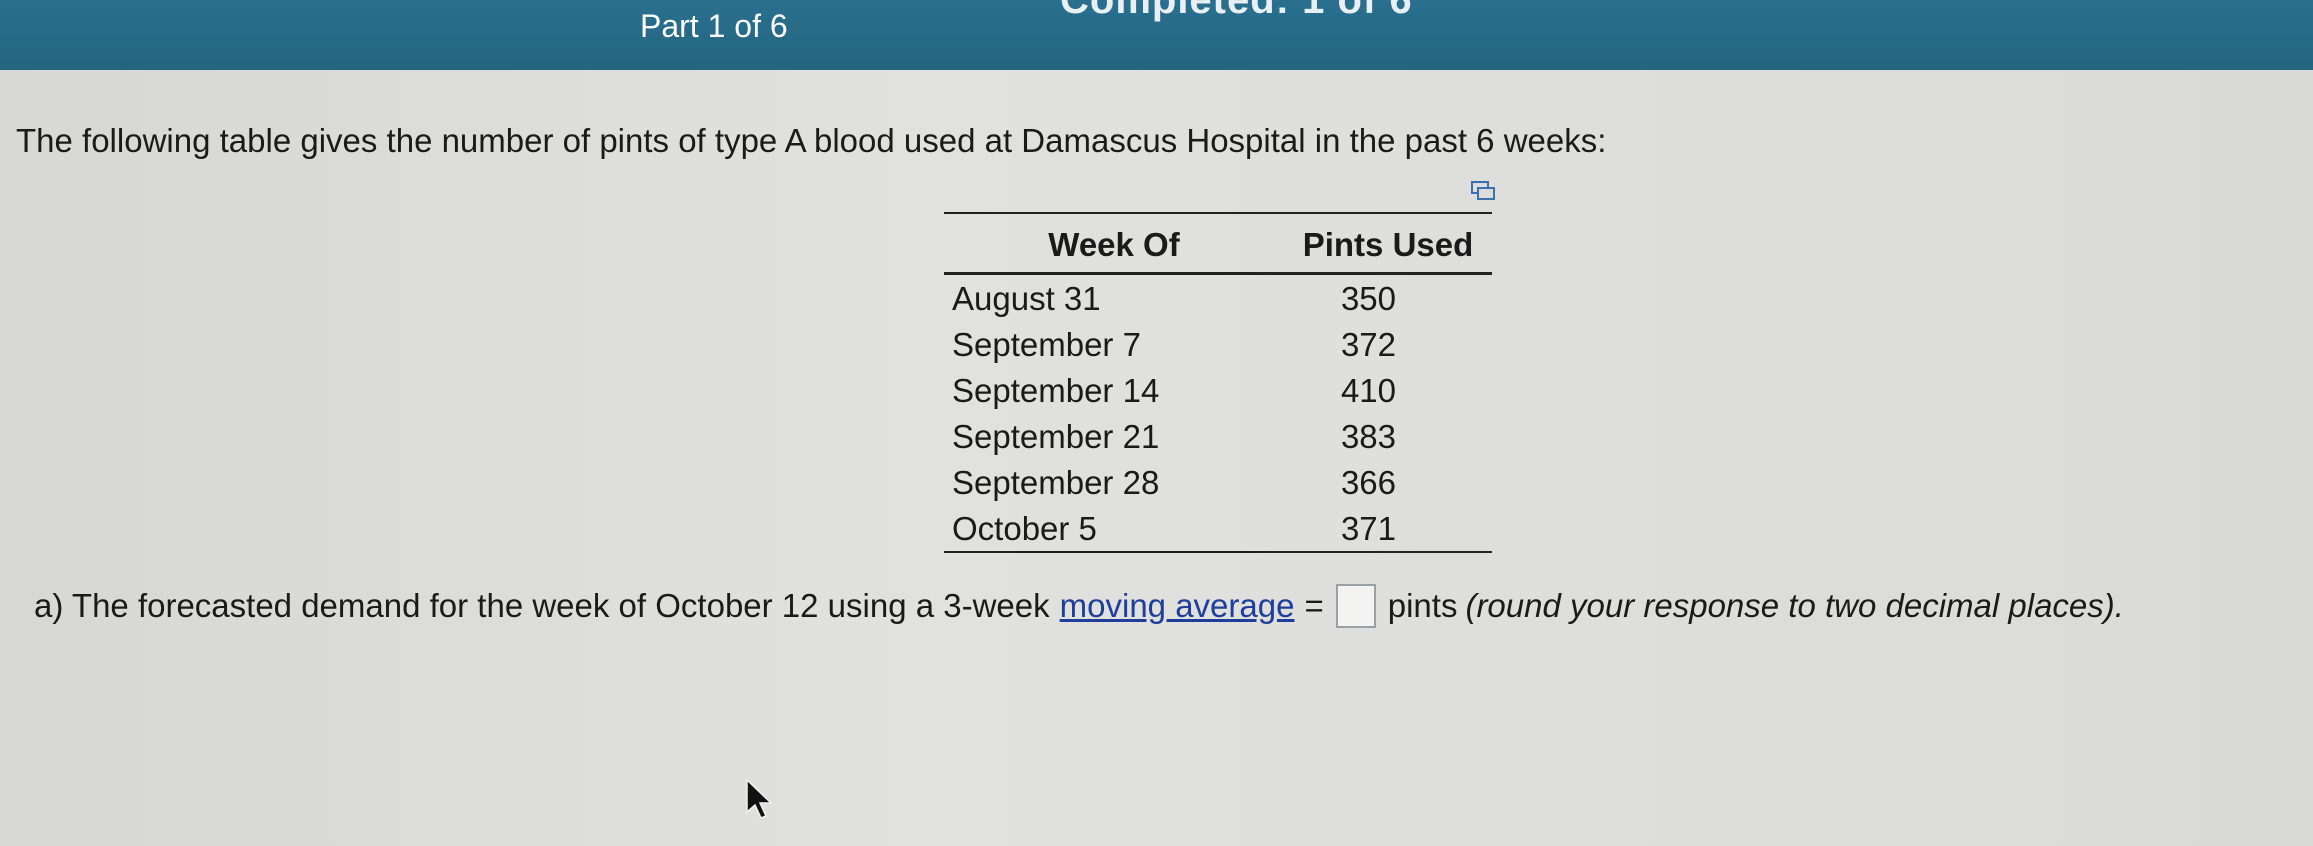  I want to click on pints-cell: 410, so click(1368, 390).